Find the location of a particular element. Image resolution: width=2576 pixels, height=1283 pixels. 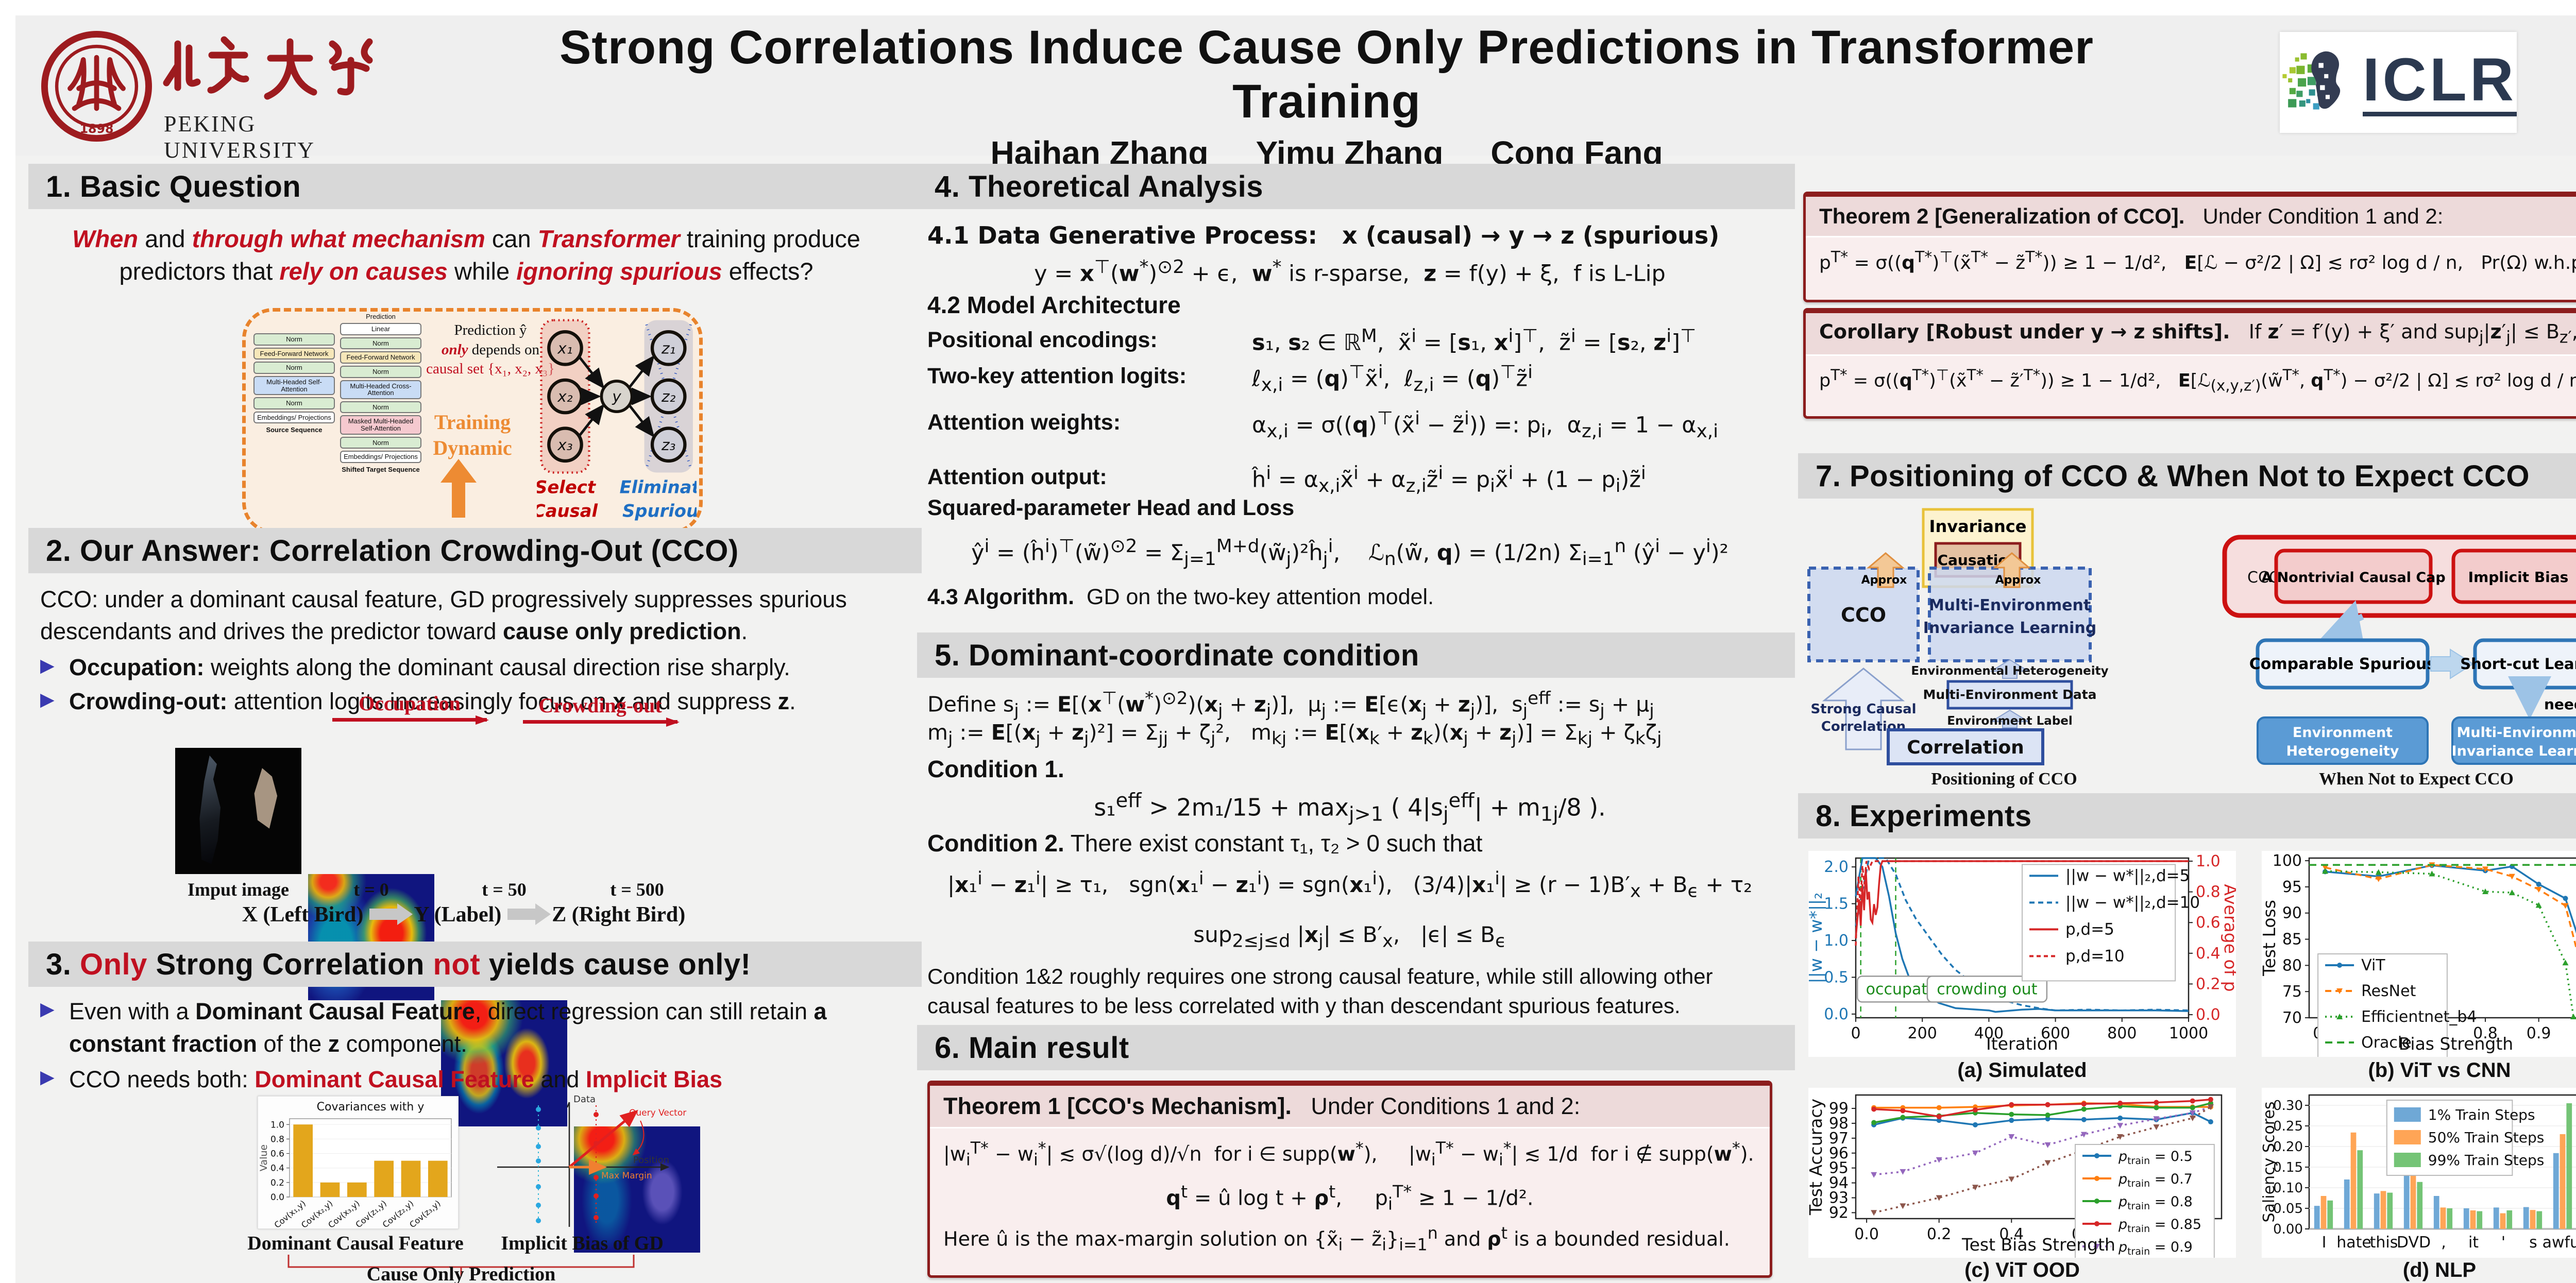

svg-text: ptrain = 0.7 is located at coordinates (2155, 1180).